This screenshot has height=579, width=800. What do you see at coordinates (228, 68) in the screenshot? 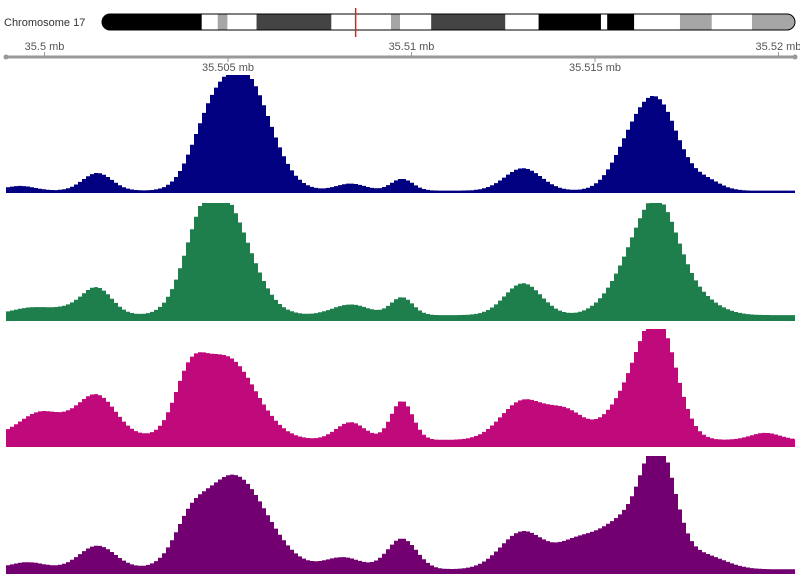
I see `minor-tick-label-0: 35.505 mb` at bounding box center [228, 68].